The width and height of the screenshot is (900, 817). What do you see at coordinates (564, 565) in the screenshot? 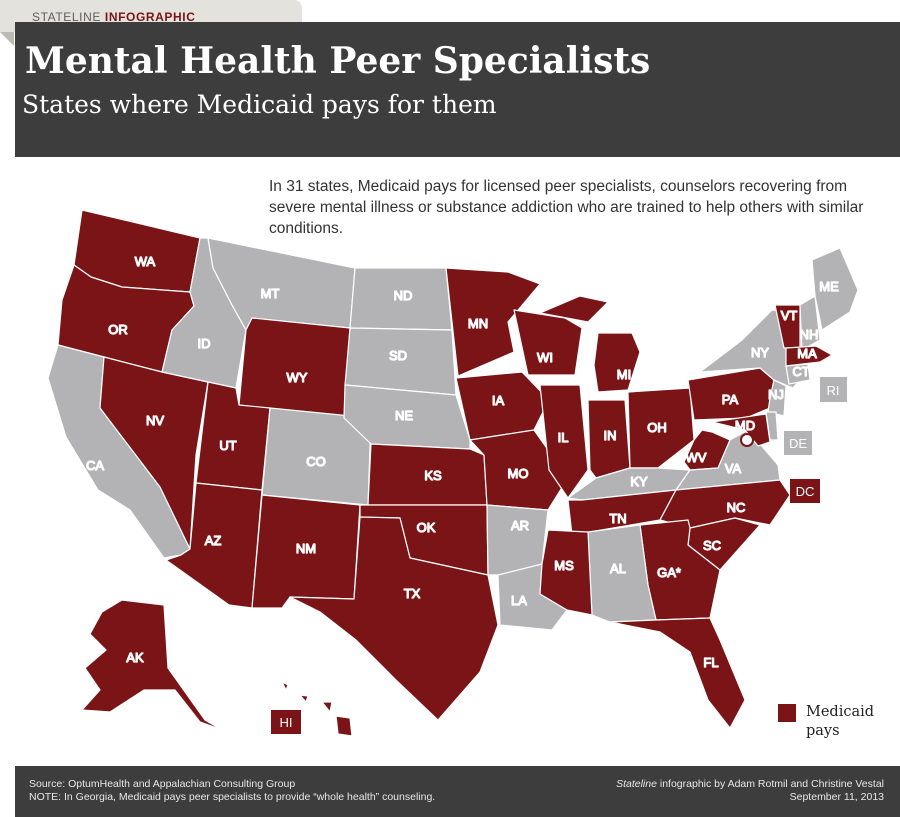
I see `state-label-MS: MS` at bounding box center [564, 565].